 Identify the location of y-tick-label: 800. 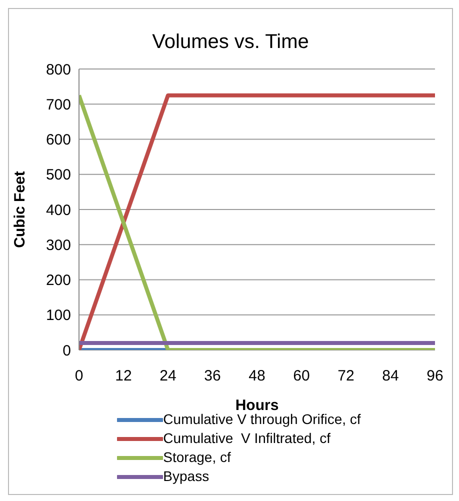
(58, 69).